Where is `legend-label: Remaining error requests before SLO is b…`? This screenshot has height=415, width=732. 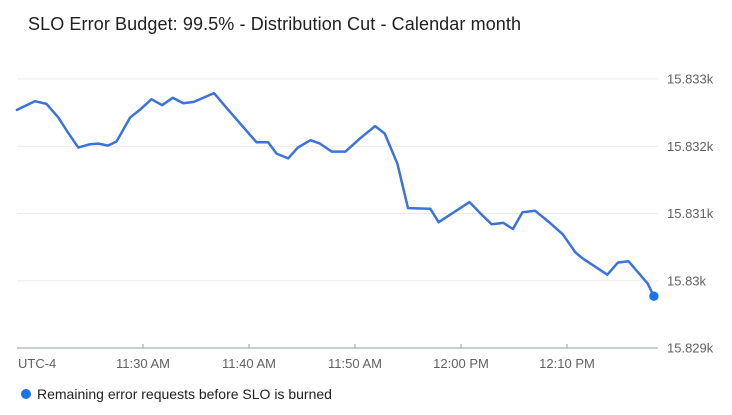
legend-label: Remaining error requests before SLO is b… is located at coordinates (184, 394).